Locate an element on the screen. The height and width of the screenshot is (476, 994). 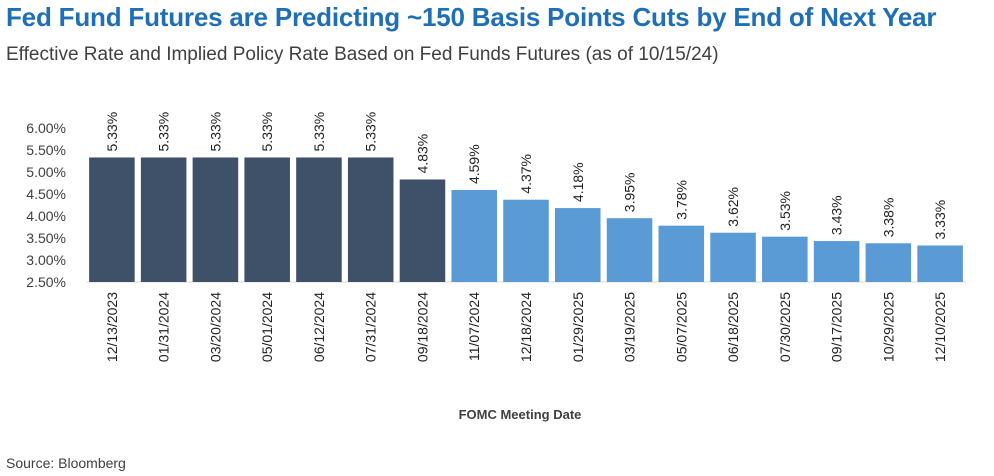
data-label: 3.33% is located at coordinates (940, 220).